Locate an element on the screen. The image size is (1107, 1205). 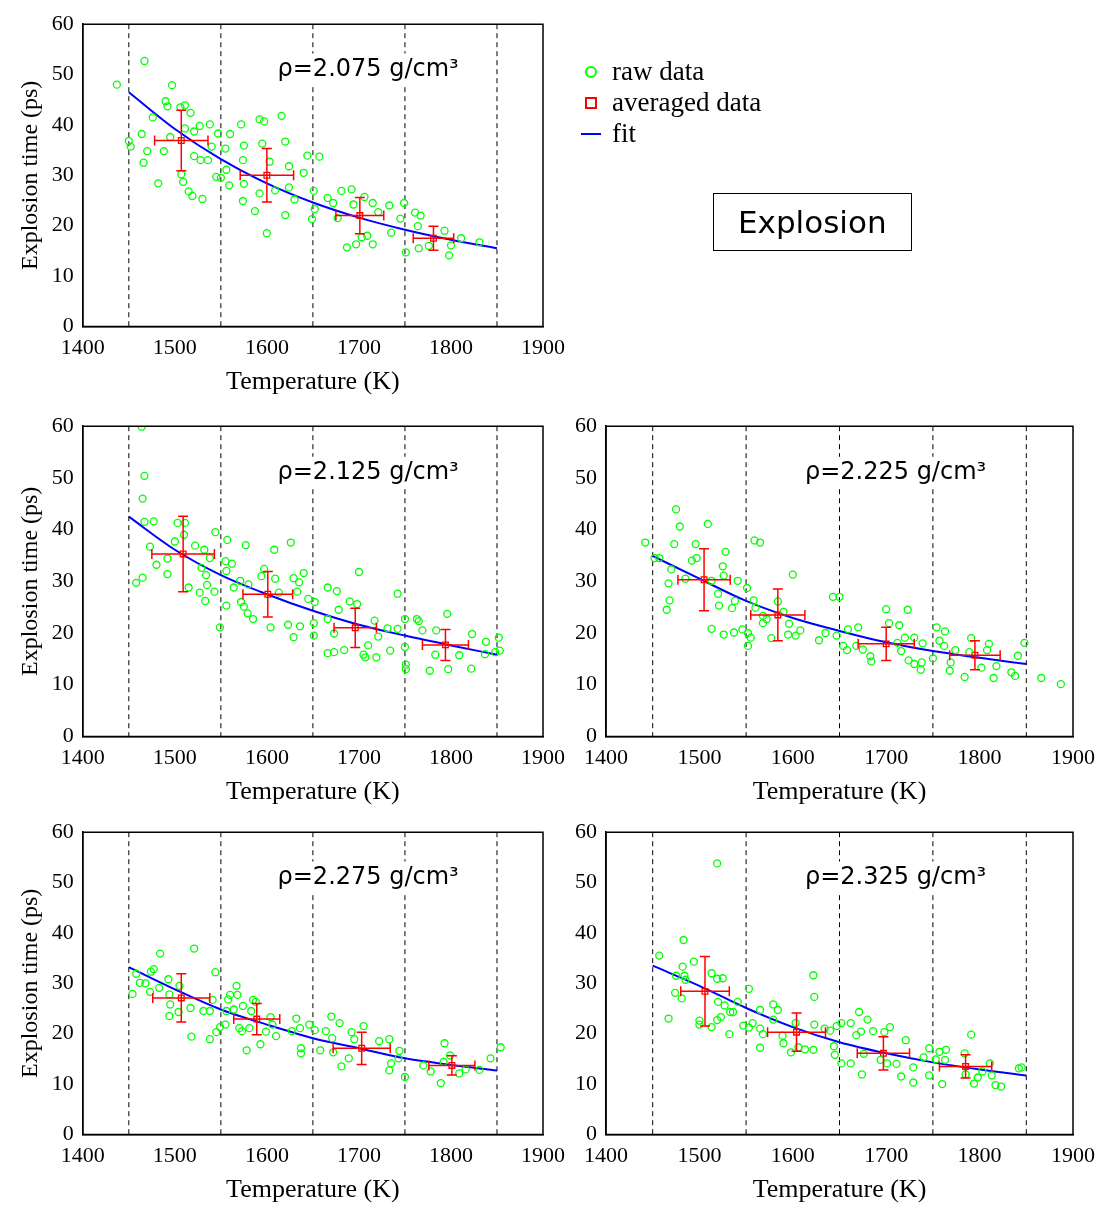
annotation: ρ=2.125 g/cm³ is located at coordinates (368, 470).